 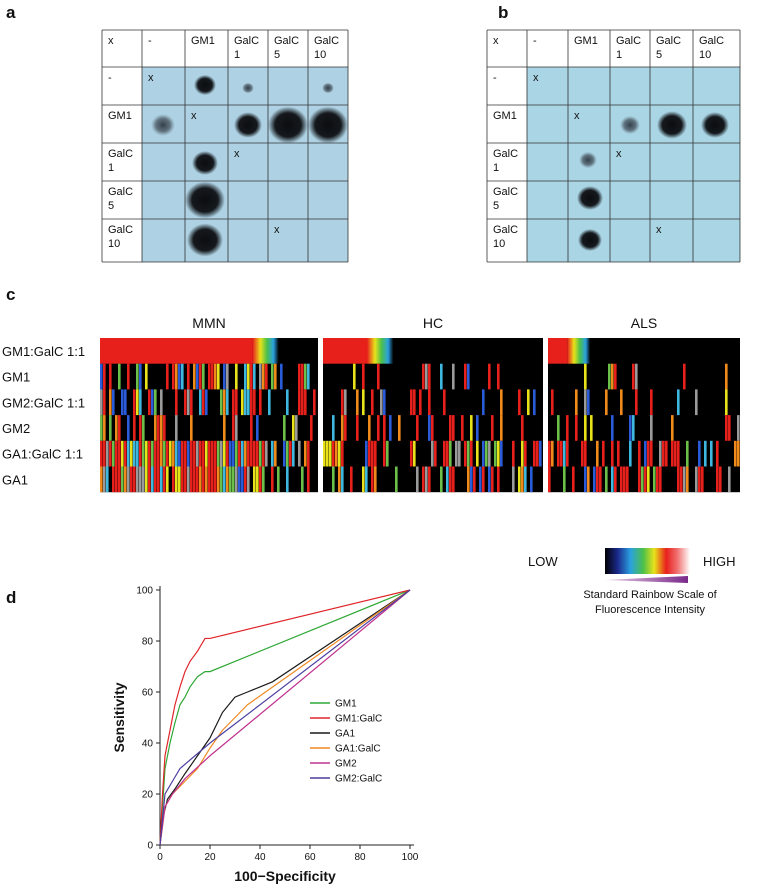 I want to click on cell-text: x, so click(x=111, y=41).